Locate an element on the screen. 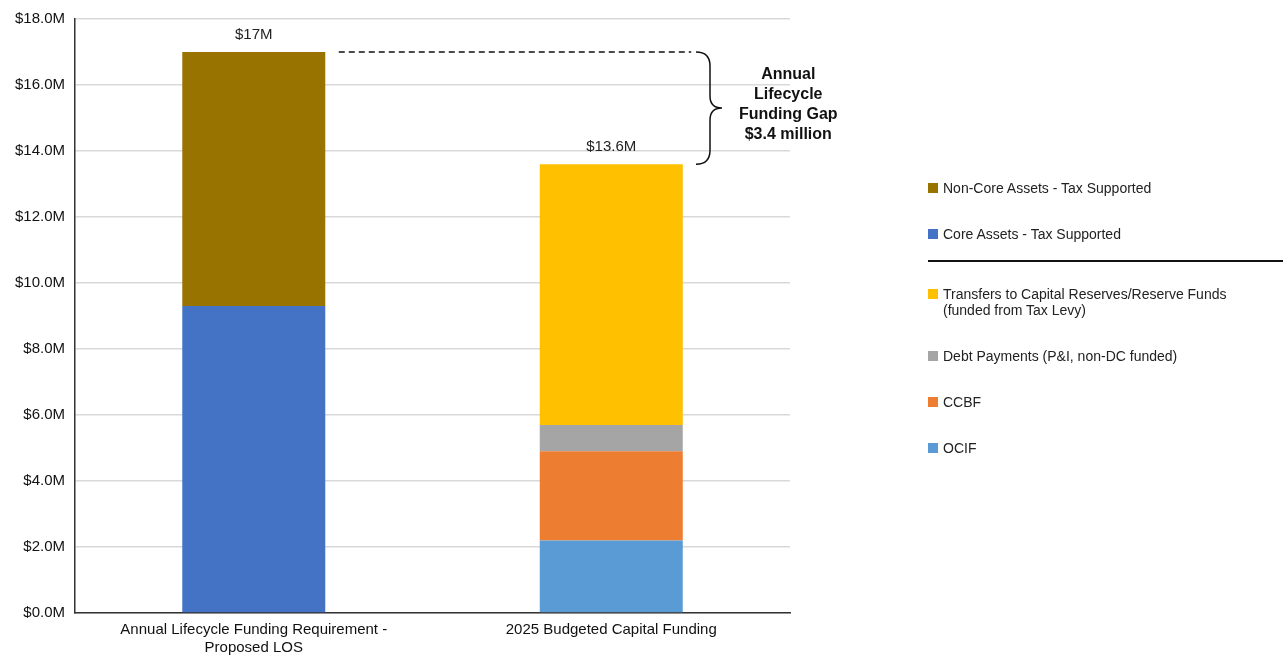 The image size is (1287, 665). y-tick-label: $18.0M is located at coordinates (40, 18).